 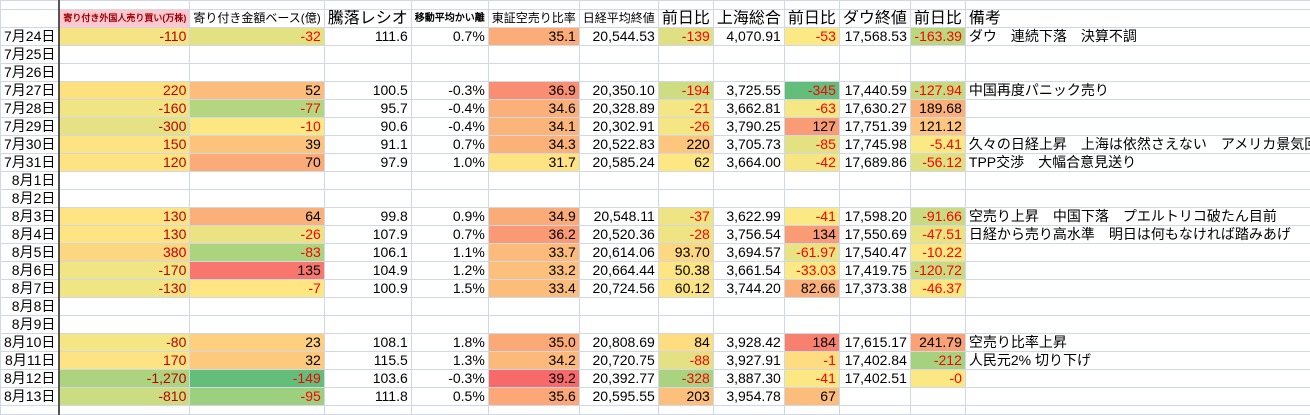 I want to click on date-cell: 7月26日, so click(x=30, y=73).